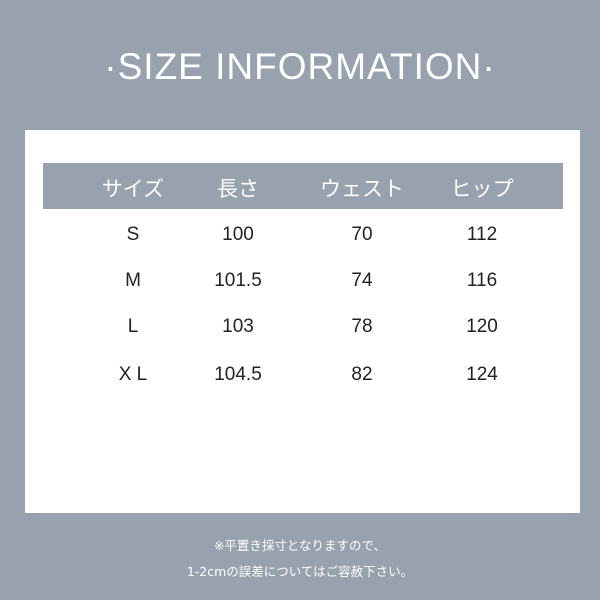 The width and height of the screenshot is (600, 600). Describe the element at coordinates (133, 189) in the screenshot. I see `header-size: サイズ` at that location.